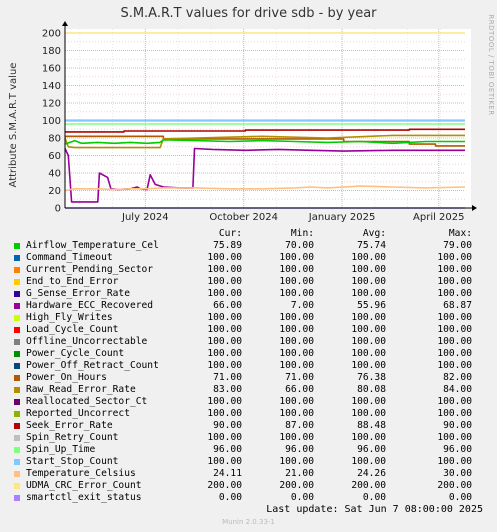 The image size is (497, 532). What do you see at coordinates (371, 449) in the screenshot?
I see `legend-avg: 96.00` at bounding box center [371, 449].